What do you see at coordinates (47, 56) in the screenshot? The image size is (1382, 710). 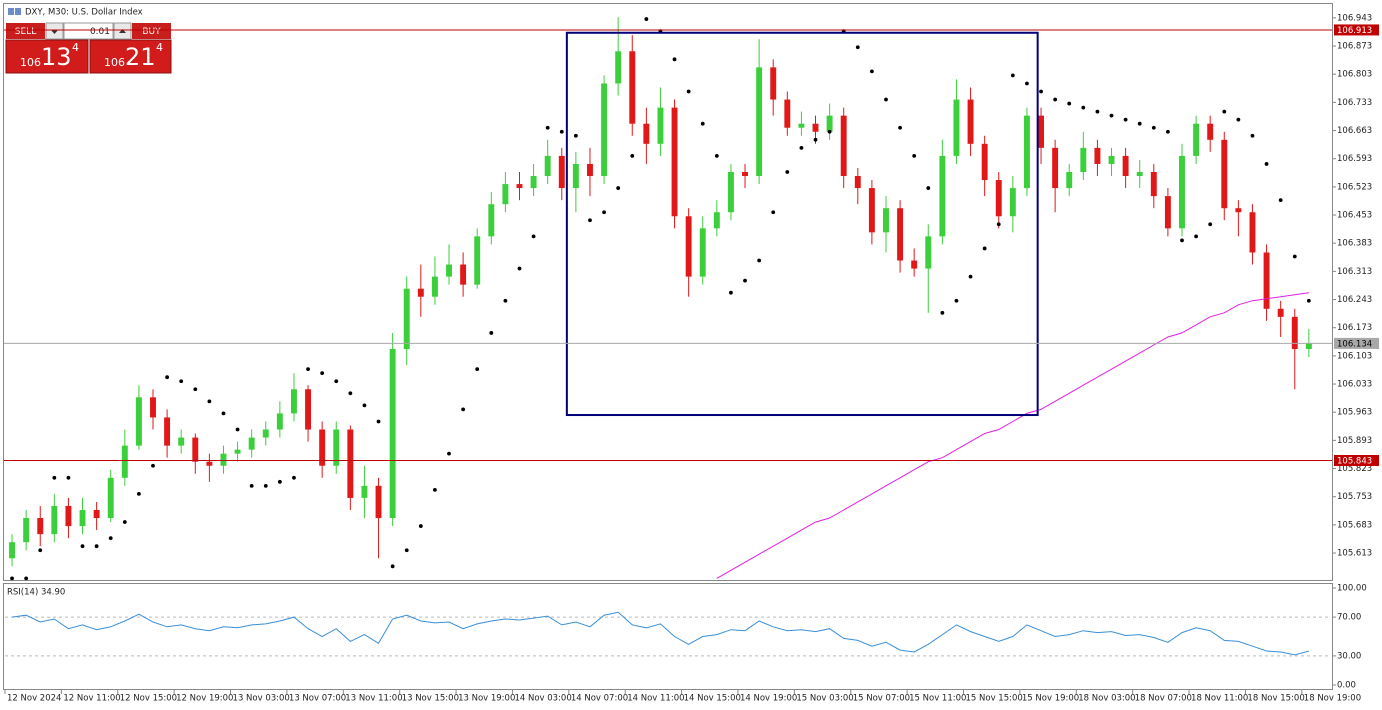 I see `sell-price-box` at bounding box center [47, 56].